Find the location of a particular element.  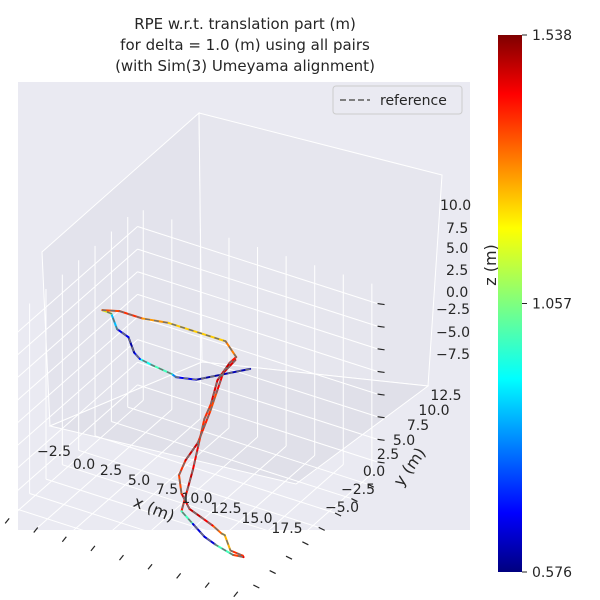

z-tick-label: 0.0 is located at coordinates (457, 293).